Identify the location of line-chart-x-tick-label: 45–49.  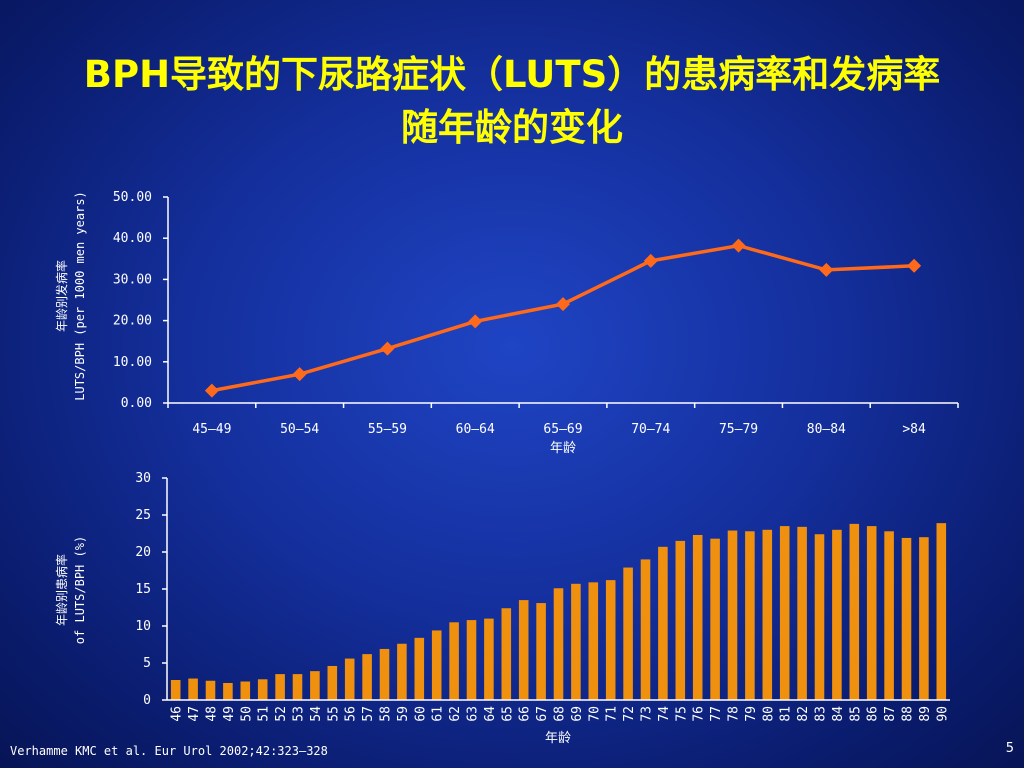
(211, 429).